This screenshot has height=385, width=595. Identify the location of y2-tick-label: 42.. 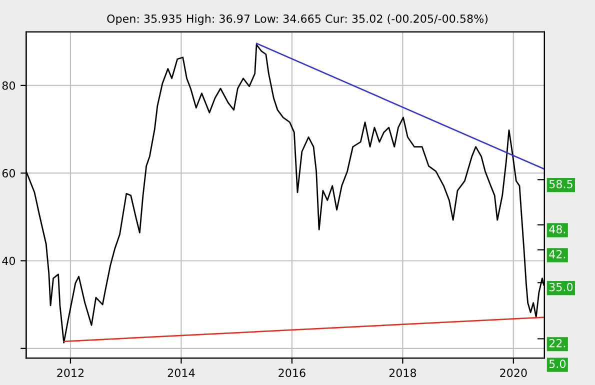
(557, 254).